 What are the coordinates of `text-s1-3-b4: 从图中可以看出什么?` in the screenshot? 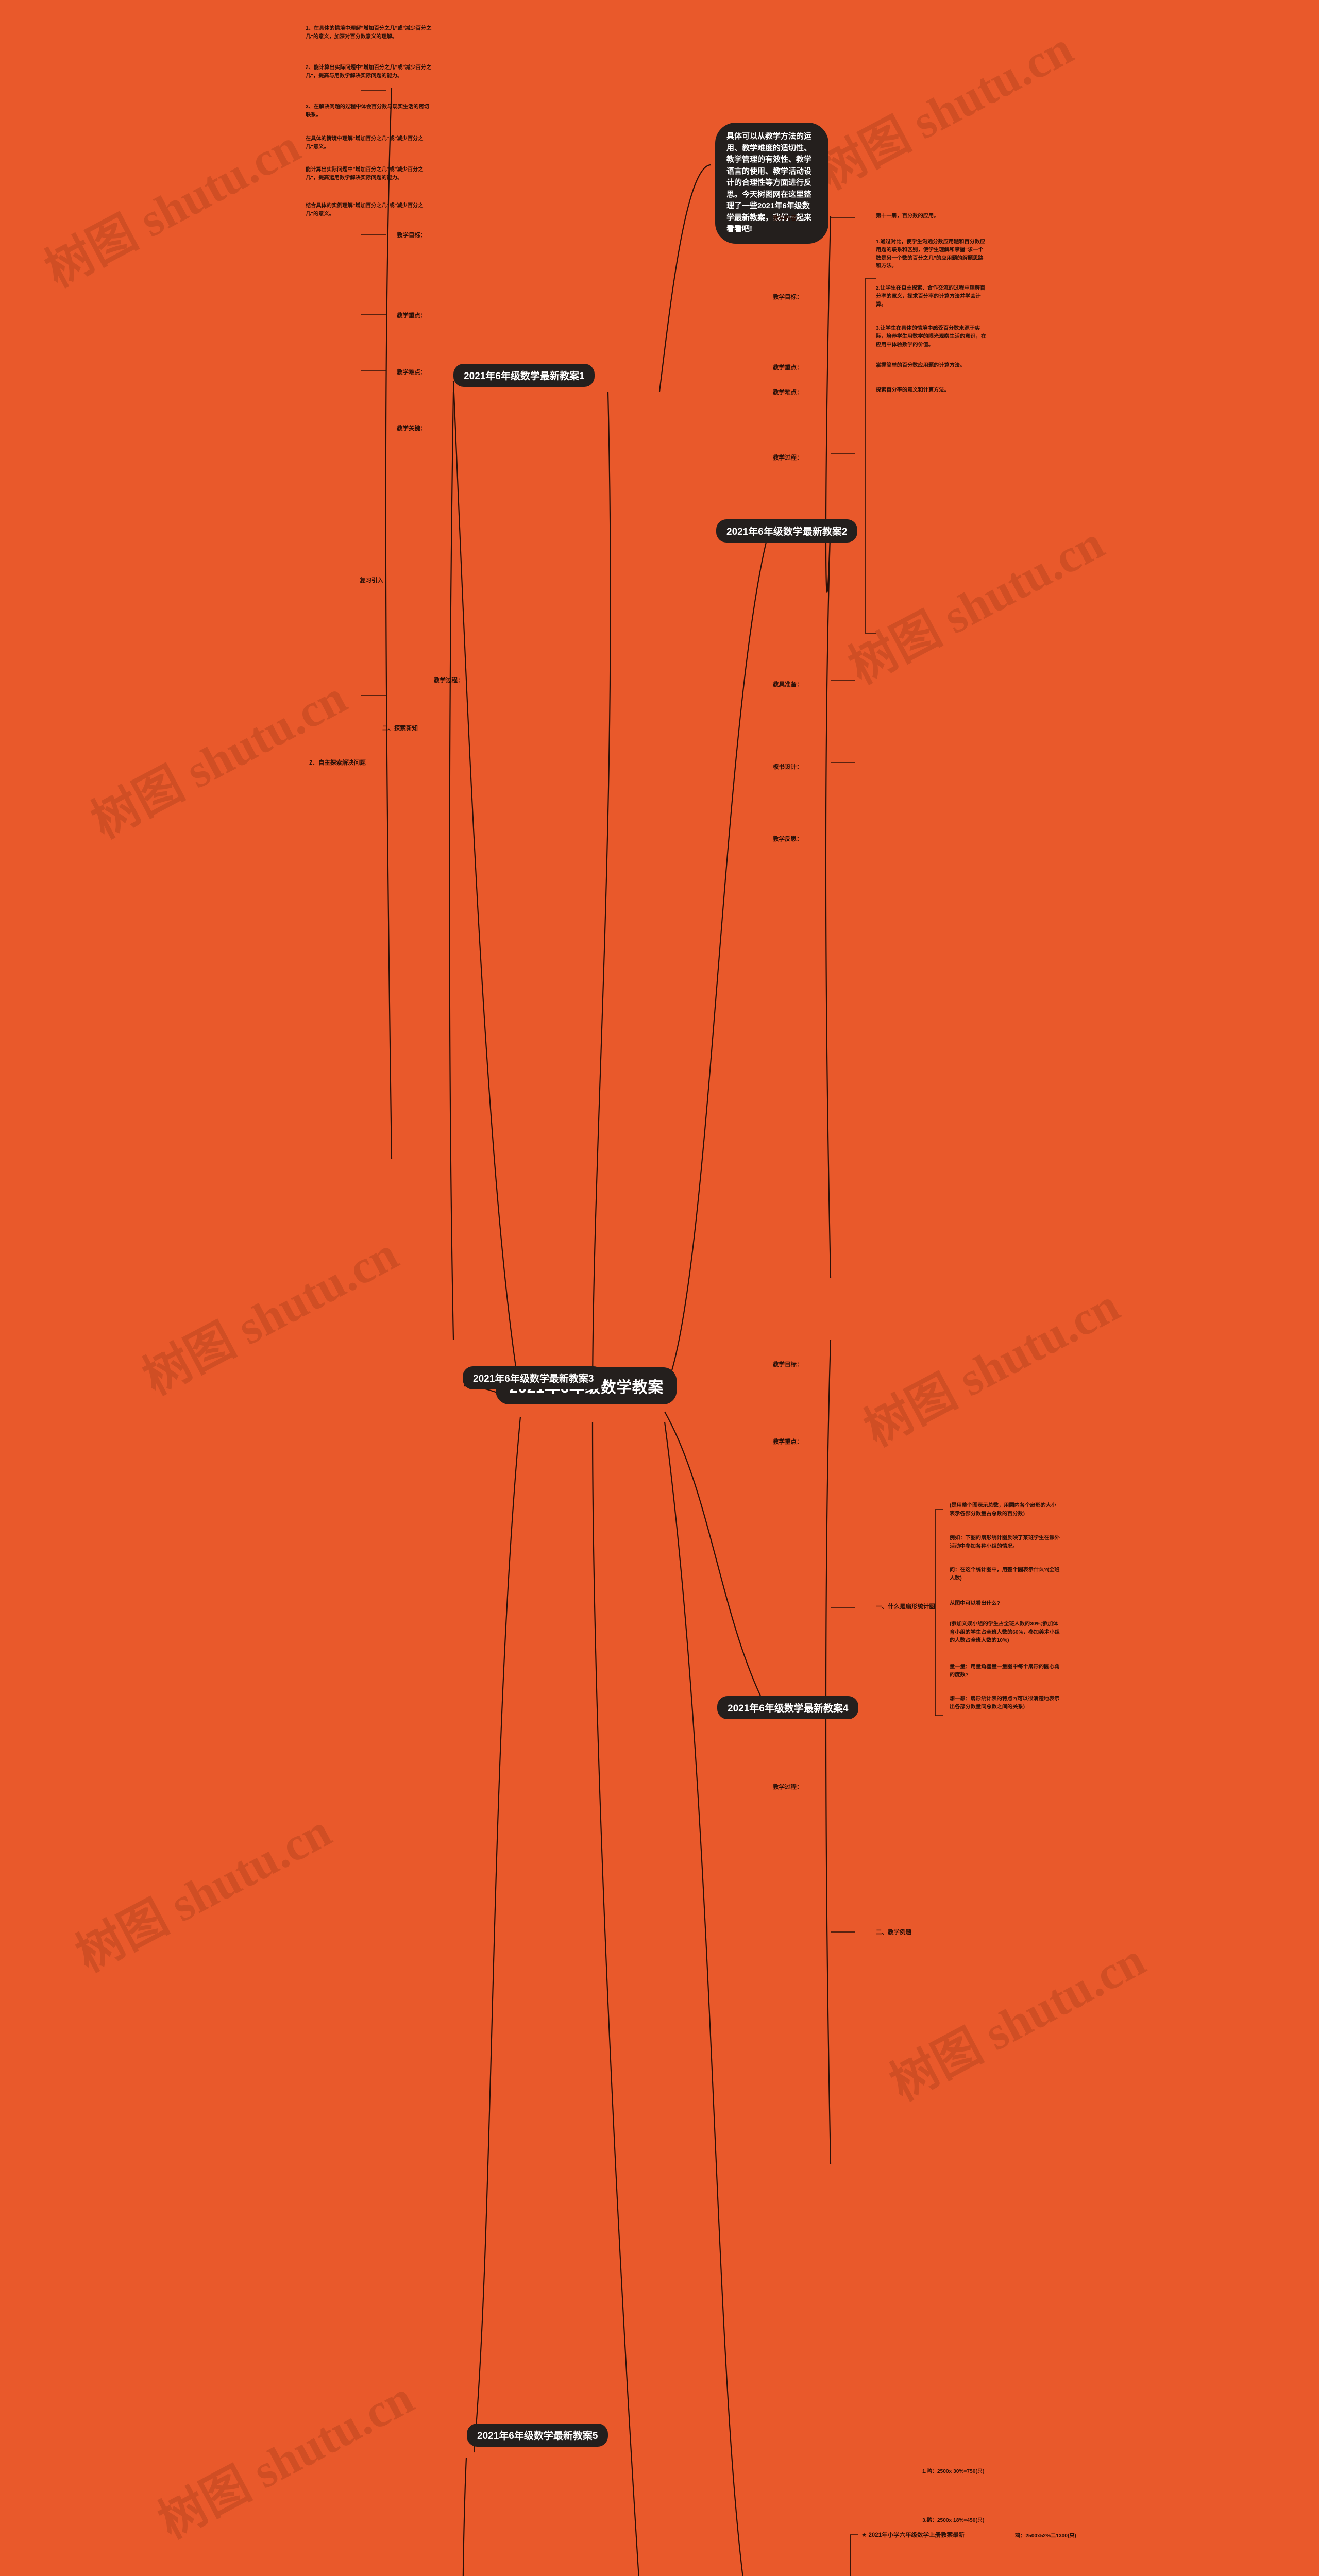 It's located at (975, 1603).